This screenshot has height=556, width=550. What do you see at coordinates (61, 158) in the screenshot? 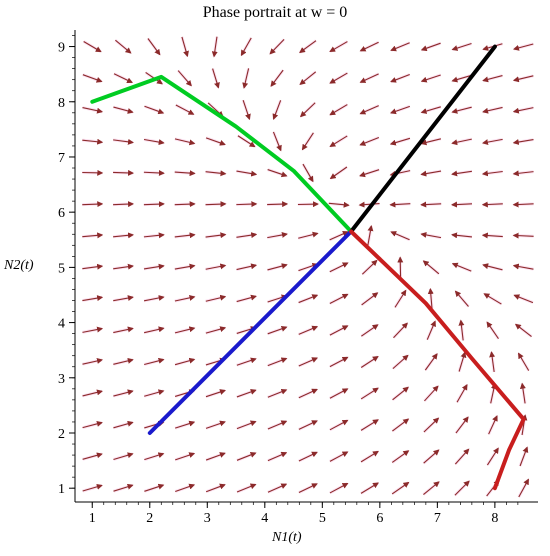
I see `y-tick-label: 7` at bounding box center [61, 158].